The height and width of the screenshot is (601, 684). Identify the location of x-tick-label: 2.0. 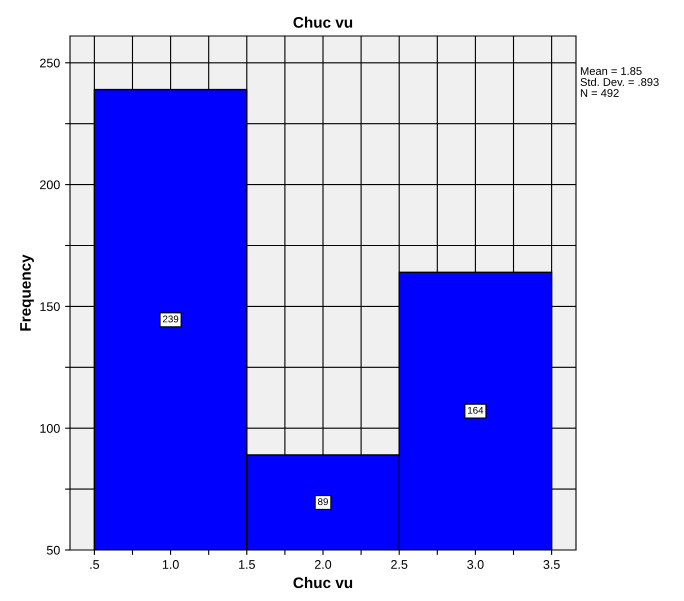
(323, 564).